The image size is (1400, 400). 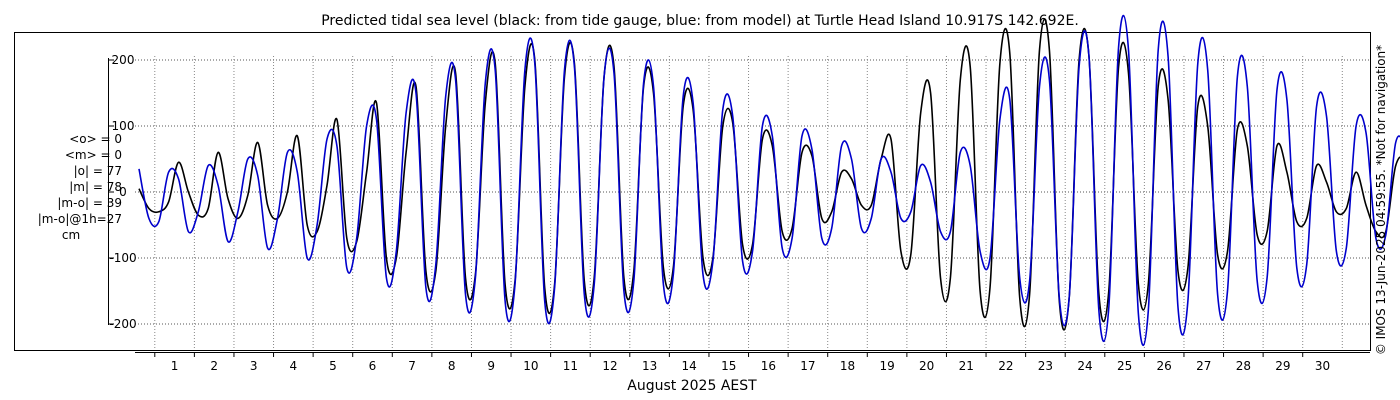 What do you see at coordinates (71, 235) in the screenshot?
I see `stat-unit: cm` at bounding box center [71, 235].